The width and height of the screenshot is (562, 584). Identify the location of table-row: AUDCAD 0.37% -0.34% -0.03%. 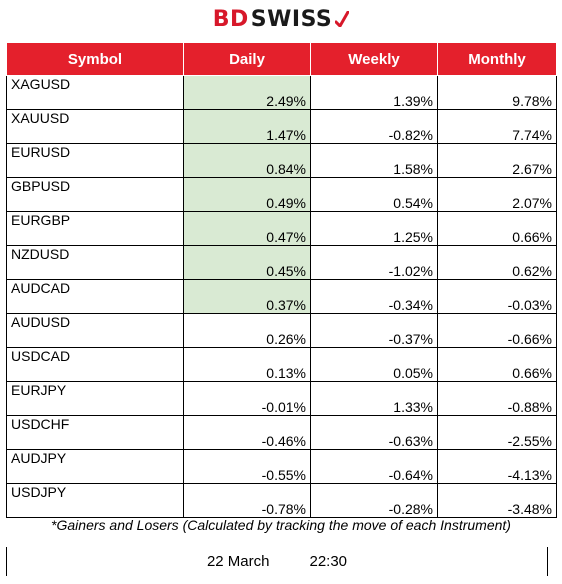
(281, 296).